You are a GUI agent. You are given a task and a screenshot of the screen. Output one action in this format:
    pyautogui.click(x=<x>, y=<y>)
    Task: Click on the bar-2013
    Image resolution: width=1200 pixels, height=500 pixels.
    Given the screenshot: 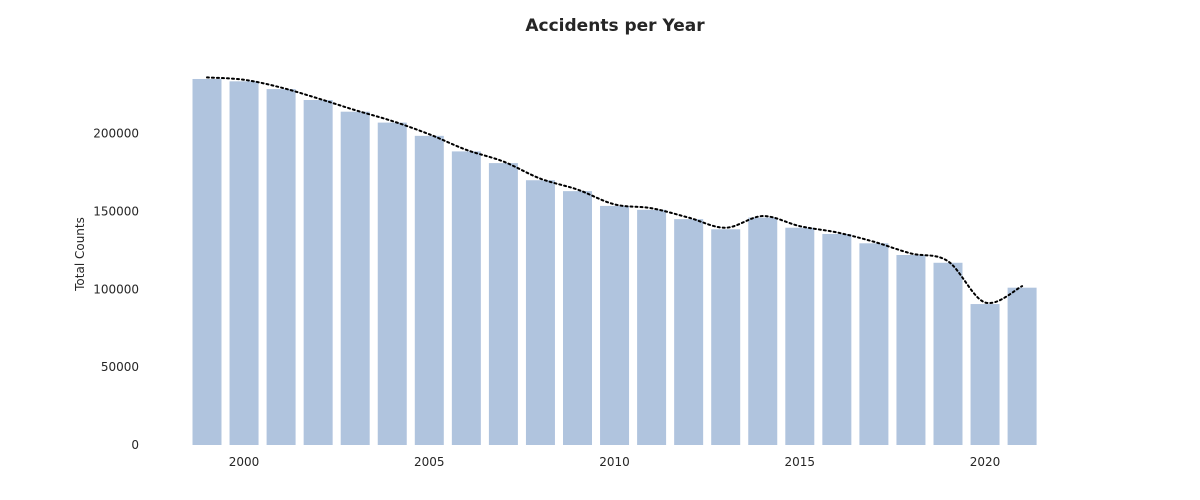 What is the action you would take?
    pyautogui.click(x=726, y=337)
    